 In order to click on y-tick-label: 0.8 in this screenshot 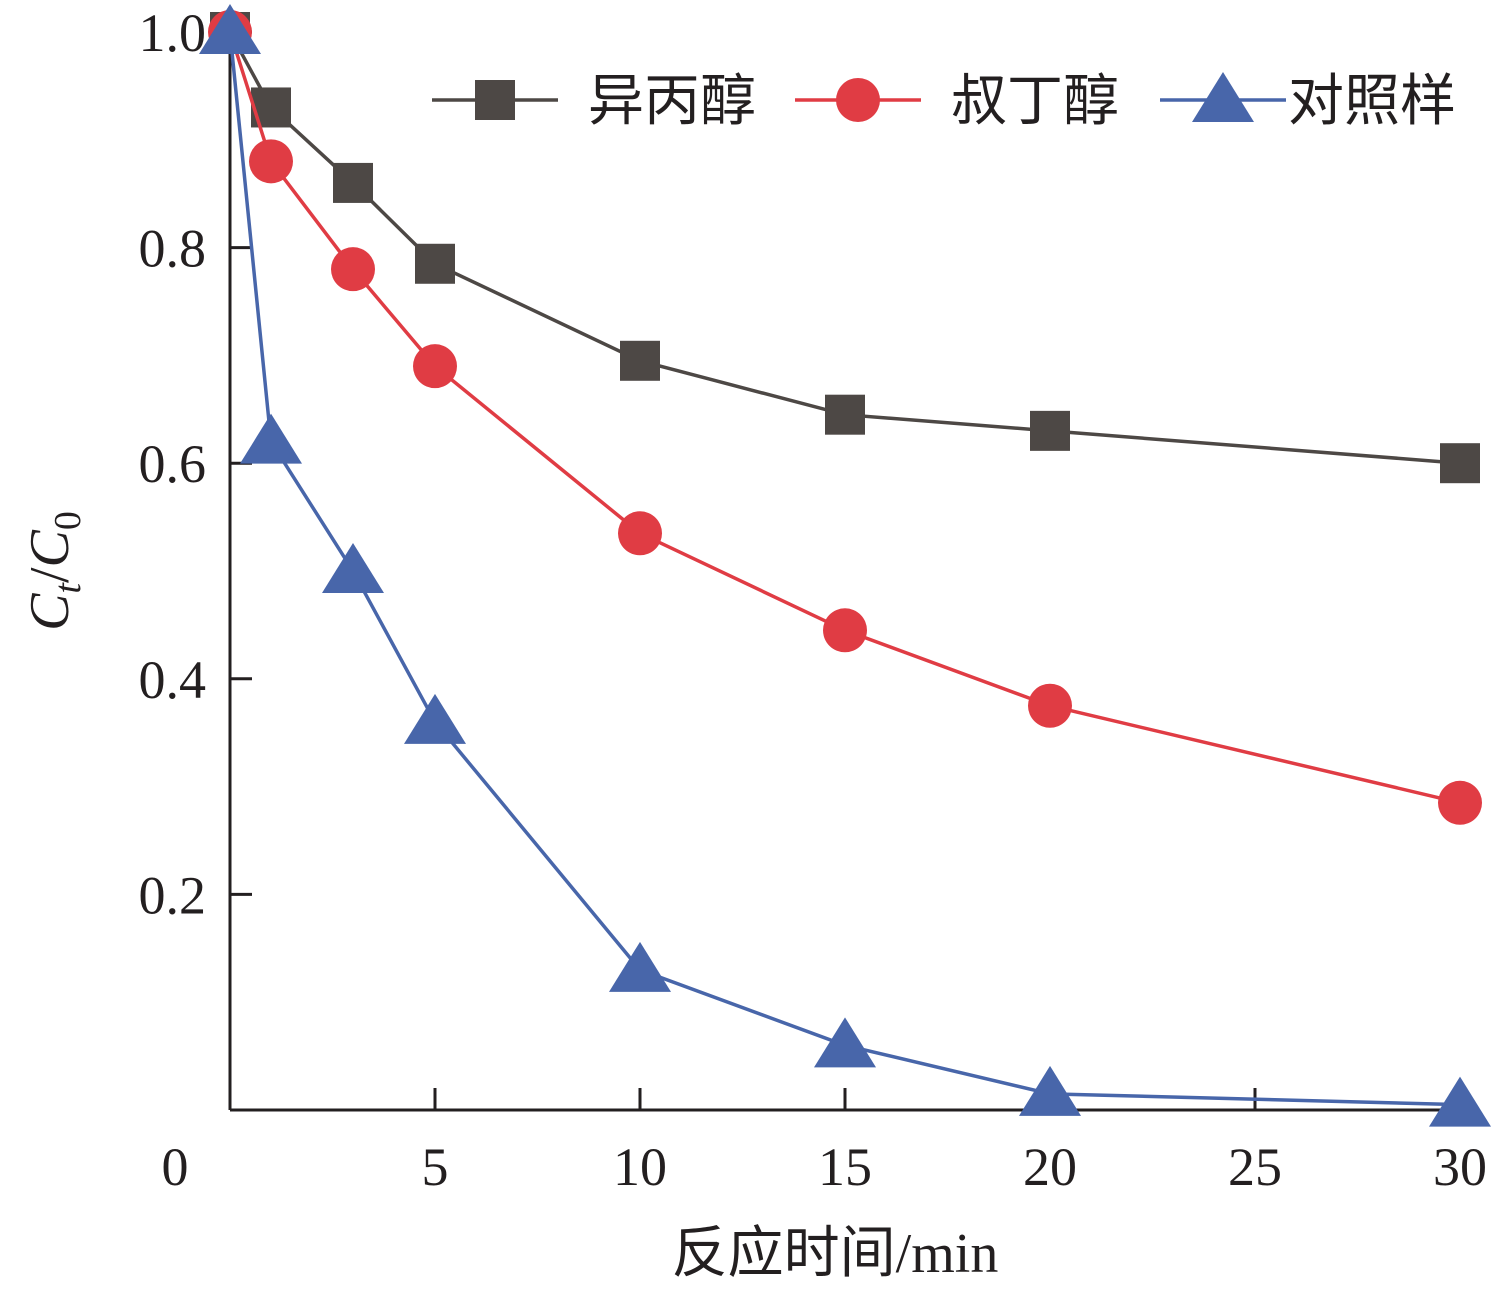, I will do `click(173, 249)`.